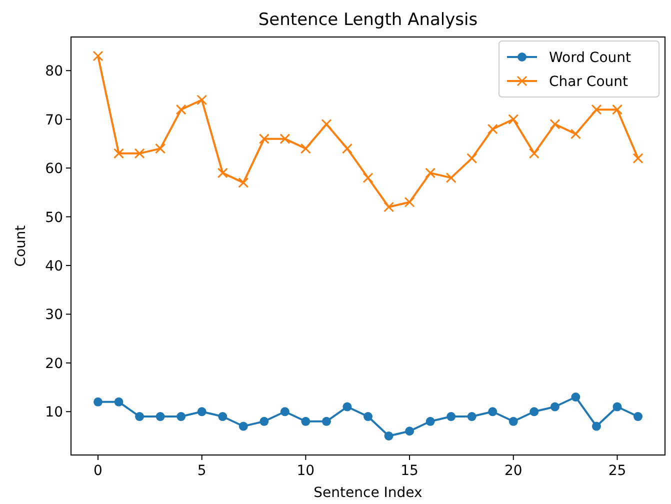  I want to click on y-tick-label: 40, so click(54, 266).